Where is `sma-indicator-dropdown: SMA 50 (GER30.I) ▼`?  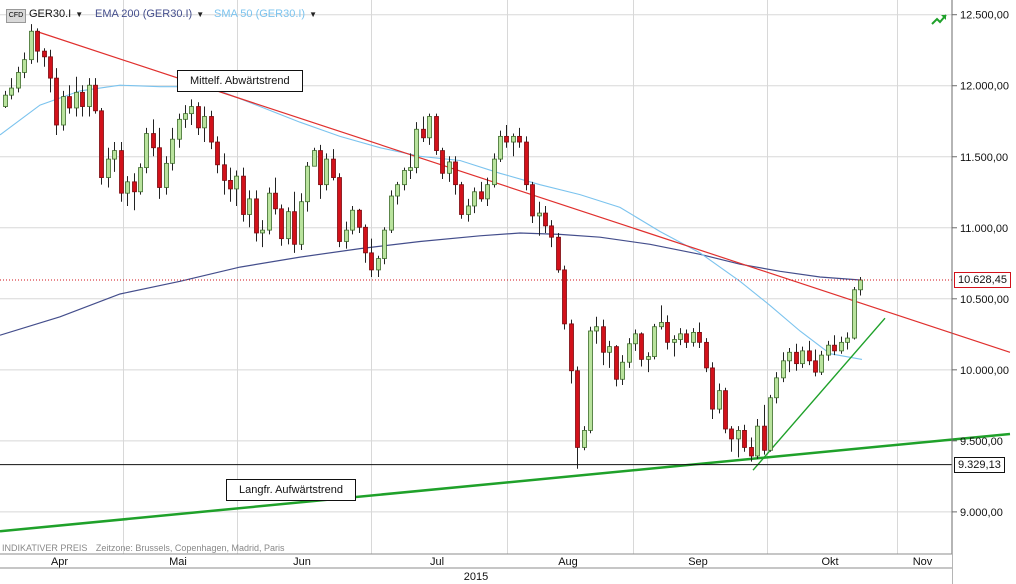 sma-indicator-dropdown: SMA 50 (GER30.I) ▼ is located at coordinates (265, 14).